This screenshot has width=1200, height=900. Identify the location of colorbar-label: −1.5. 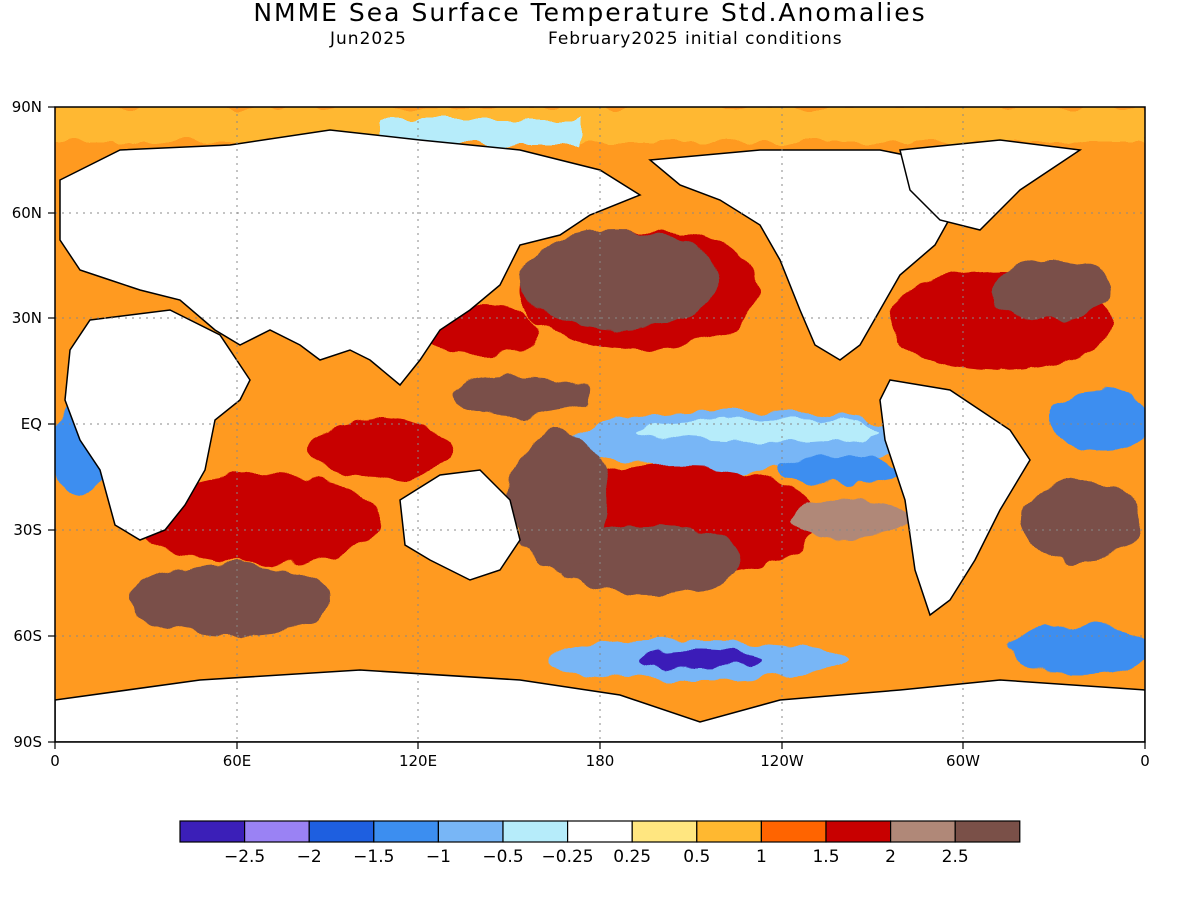
(373, 857).